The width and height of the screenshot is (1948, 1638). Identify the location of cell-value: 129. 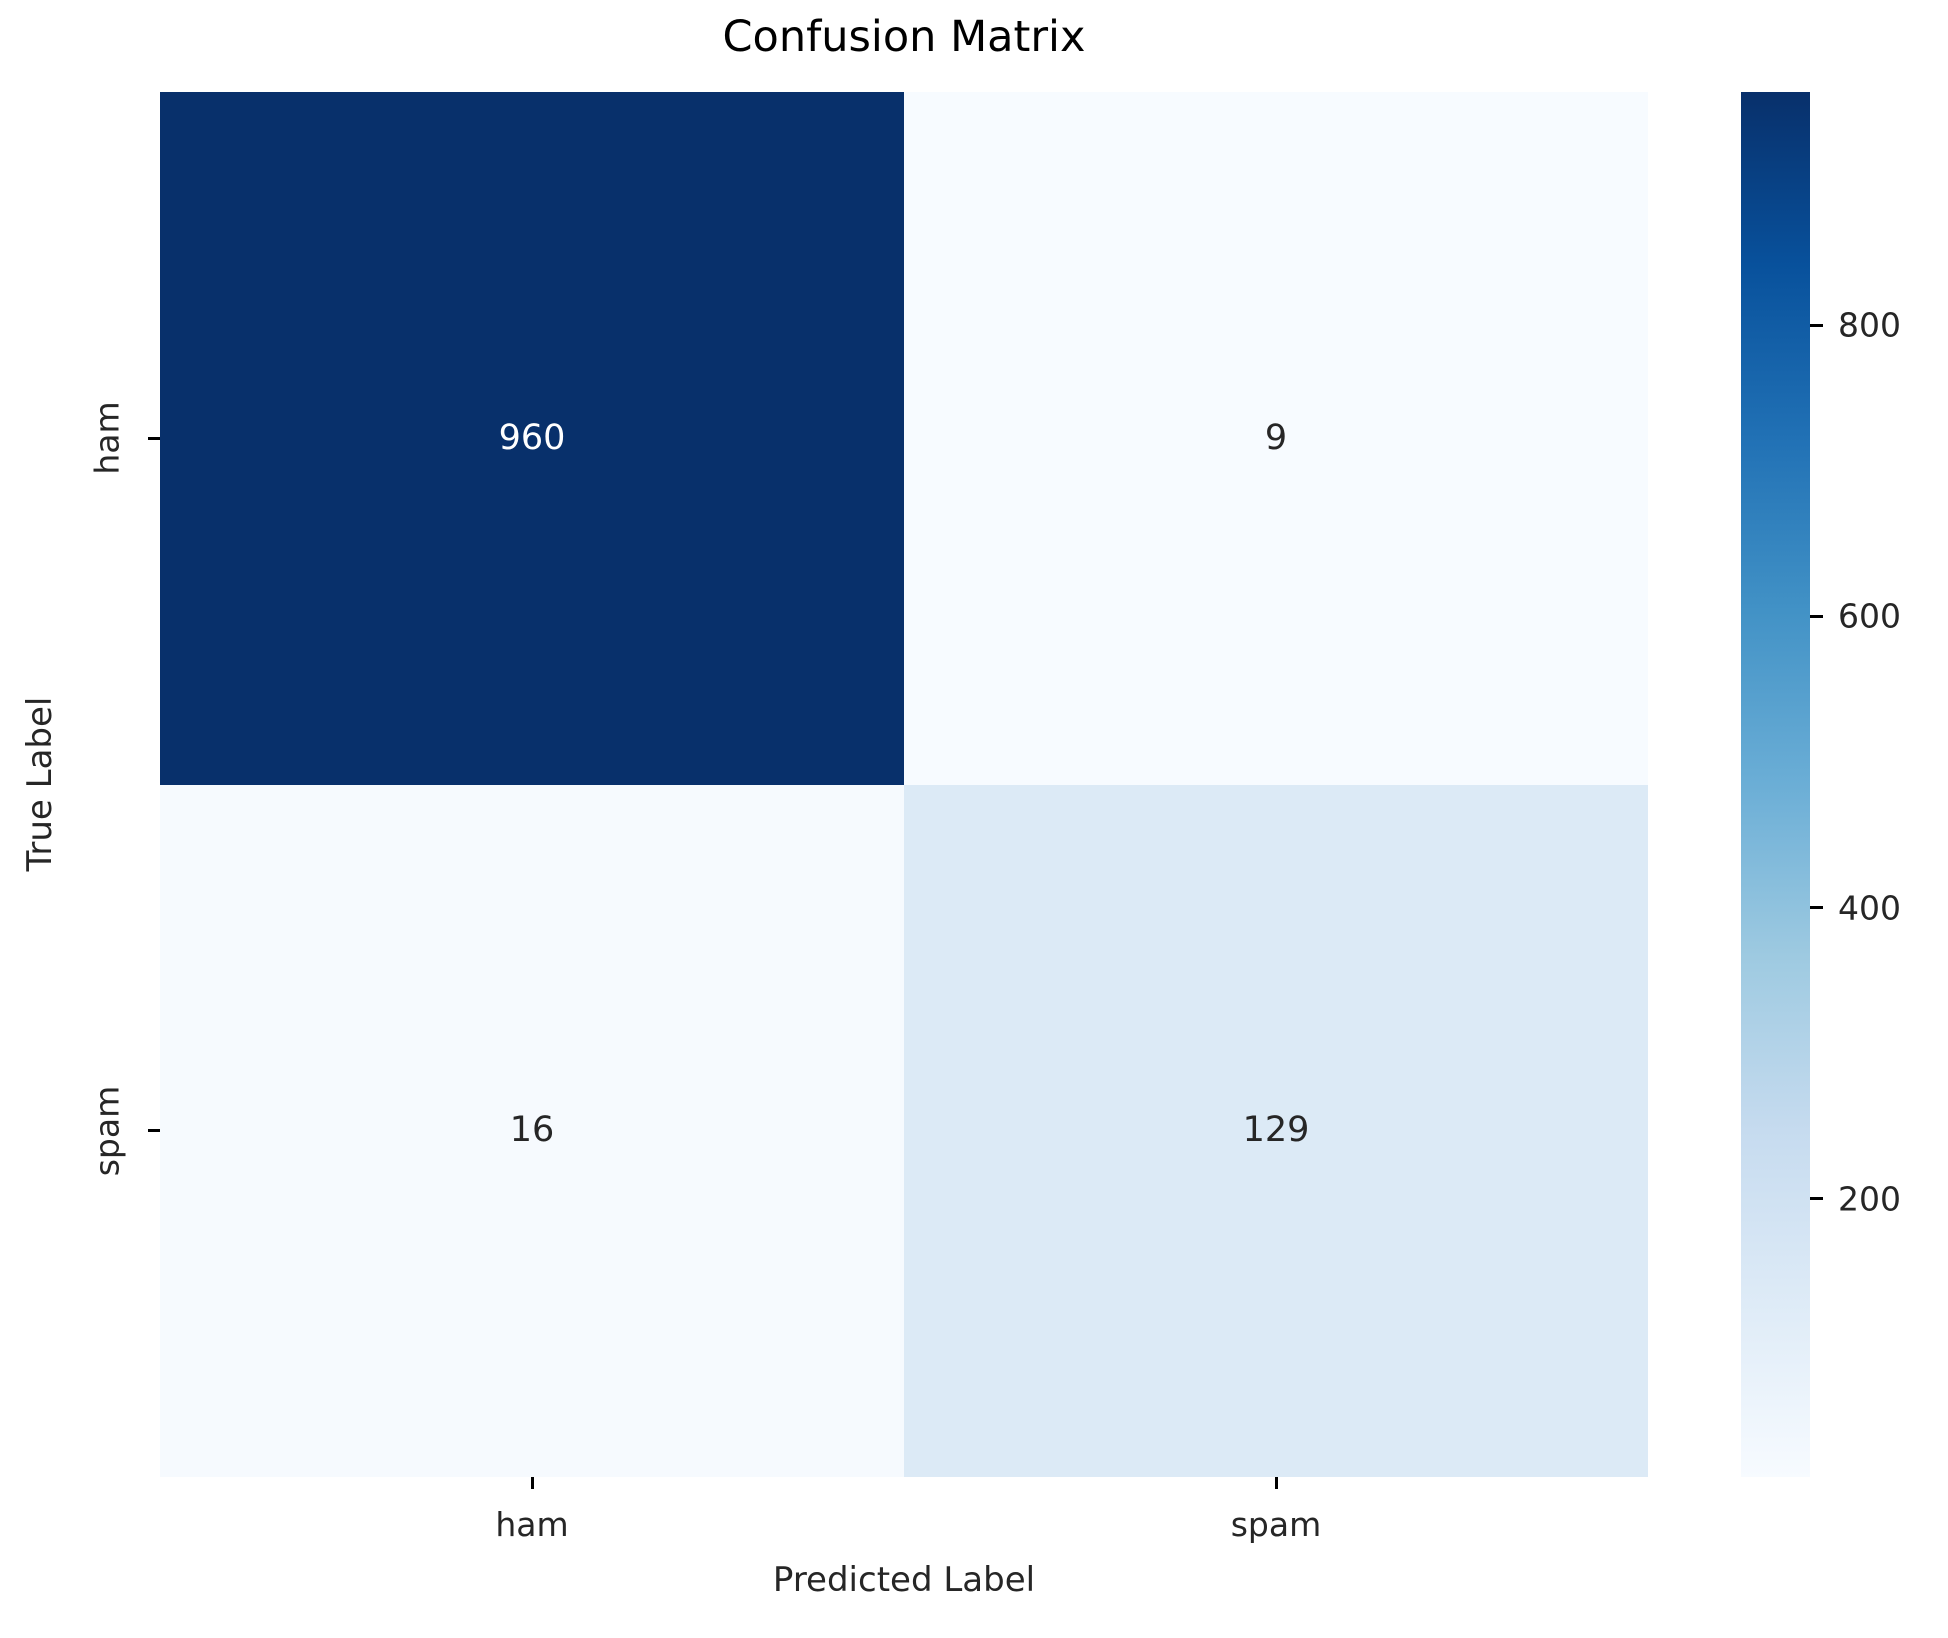
(1276, 1130).